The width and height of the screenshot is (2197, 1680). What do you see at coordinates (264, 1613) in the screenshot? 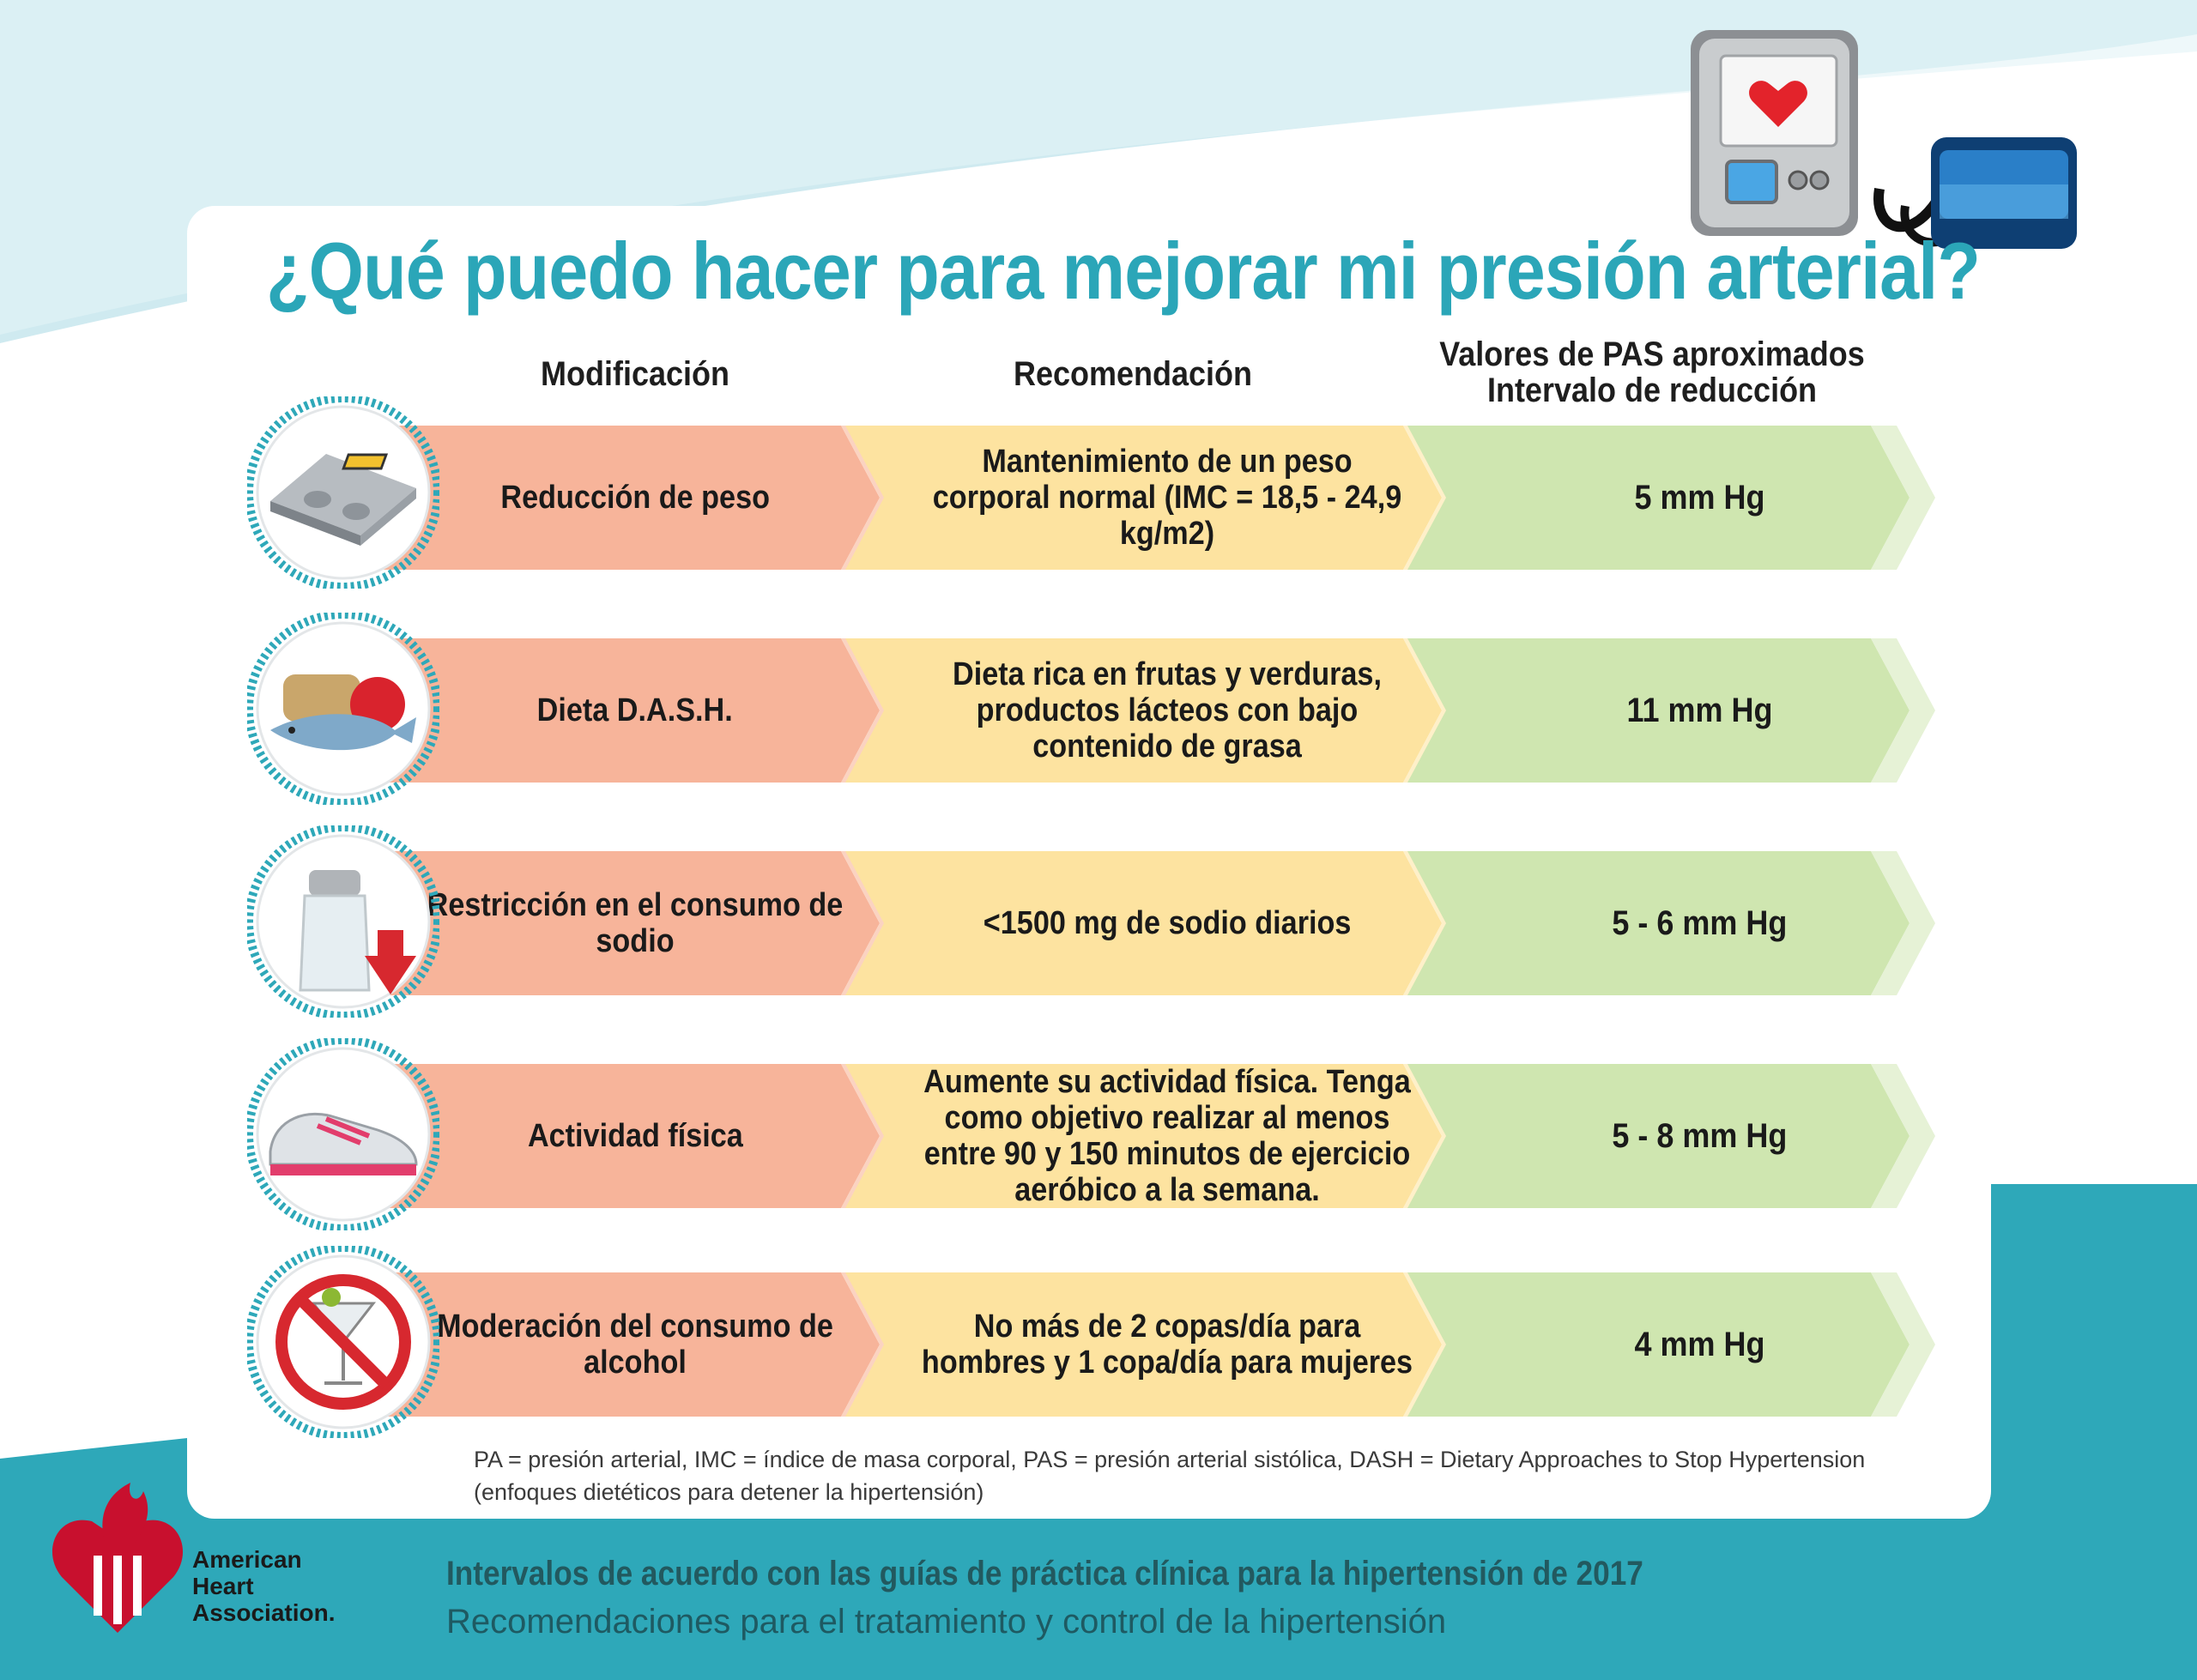
I see `aha-logo-line3: Association.` at bounding box center [264, 1613].